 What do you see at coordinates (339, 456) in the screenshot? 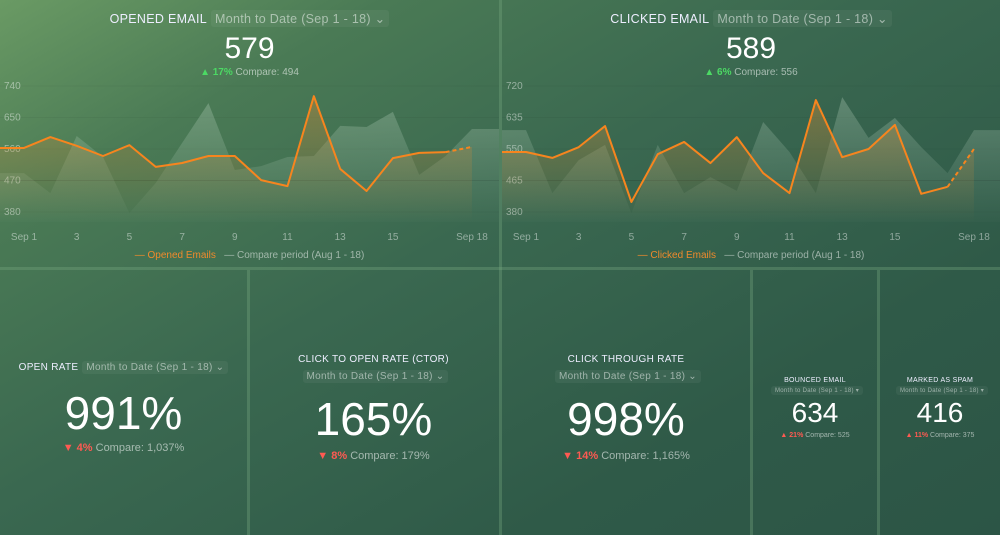
I see `change-percent: 8%` at bounding box center [339, 456].